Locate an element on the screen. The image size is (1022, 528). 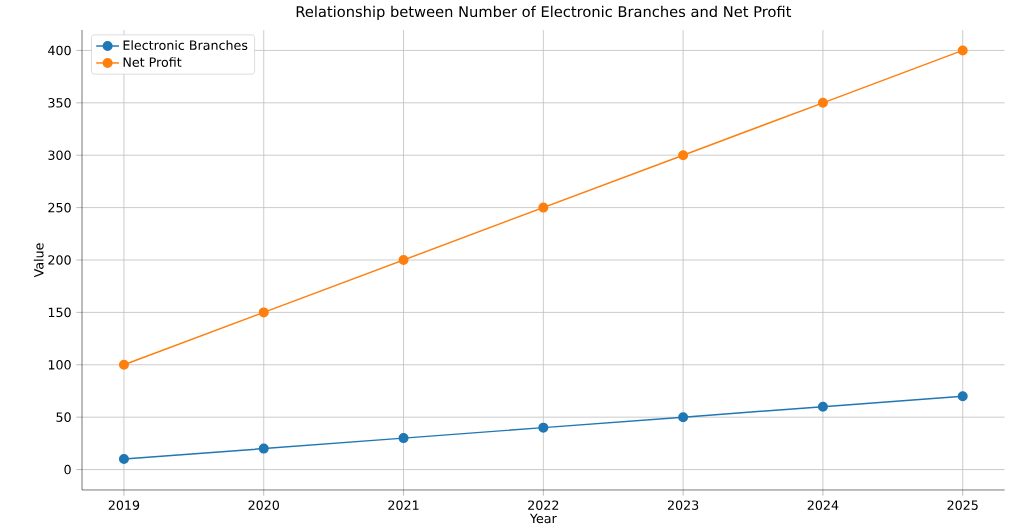
x-tick-label: 2025 is located at coordinates (962, 505).